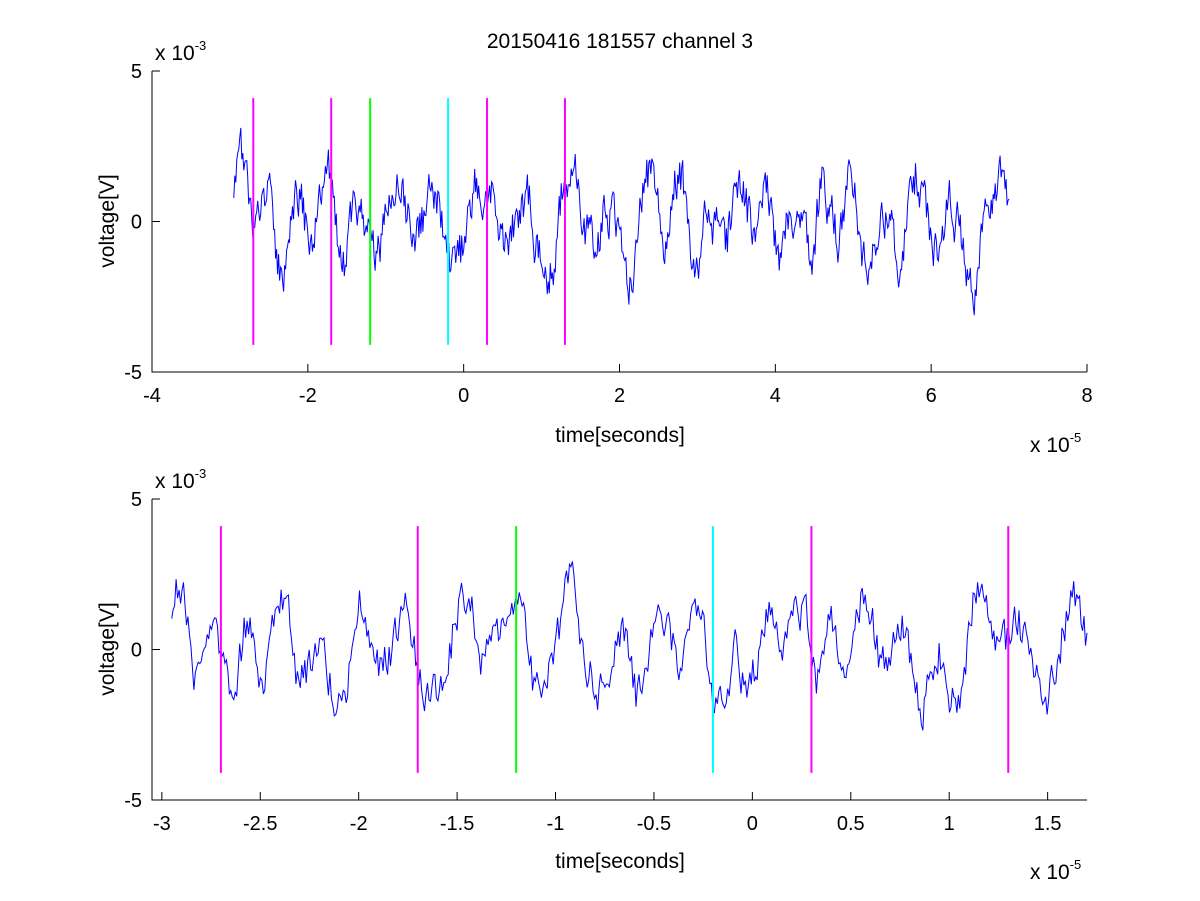 Image resolution: width=1200 pixels, height=901 pixels. I want to click on top-y-exponent-base: x 10, so click(175, 53).